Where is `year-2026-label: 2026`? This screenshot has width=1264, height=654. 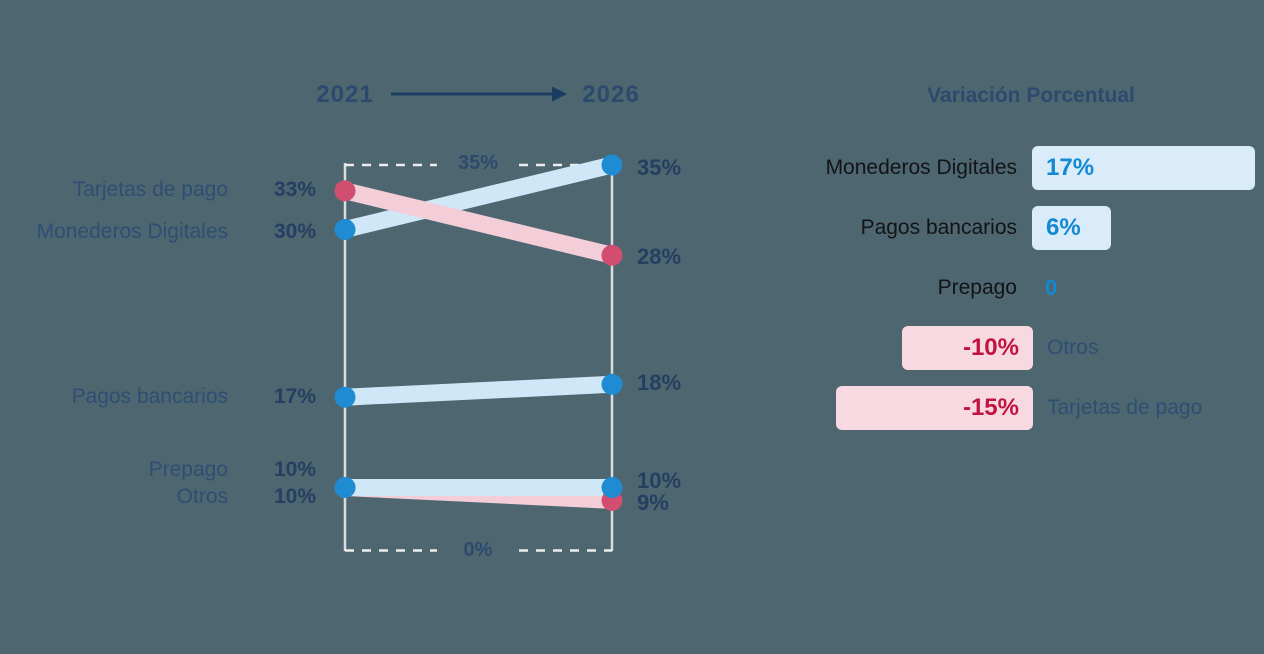
year-2026-label: 2026 is located at coordinates (611, 94).